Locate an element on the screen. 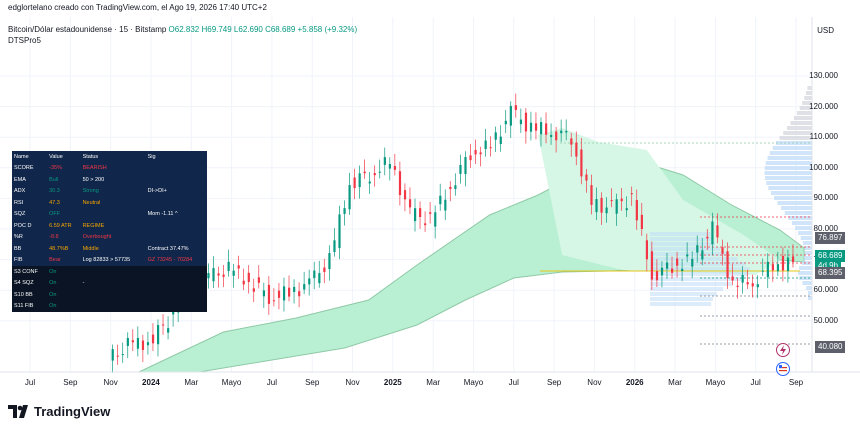 The height and width of the screenshot is (433, 860). table-cell: Strong is located at coordinates (113, 191).